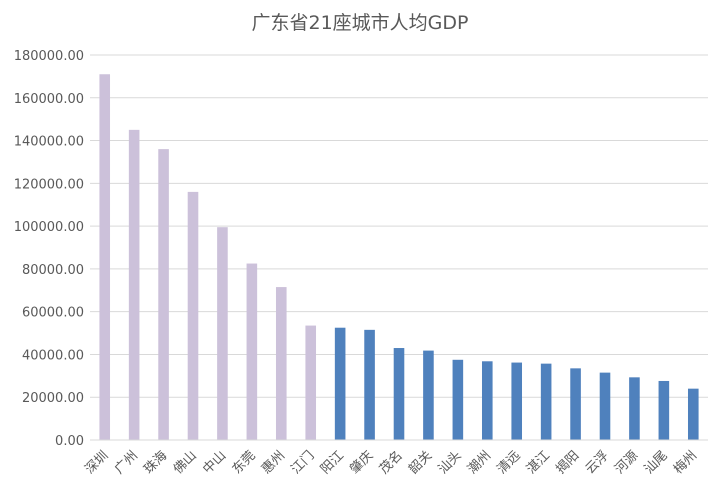 The width and height of the screenshot is (720, 502). What do you see at coordinates (626, 462) in the screenshot?
I see `x-tick-label: 河源` at bounding box center [626, 462].